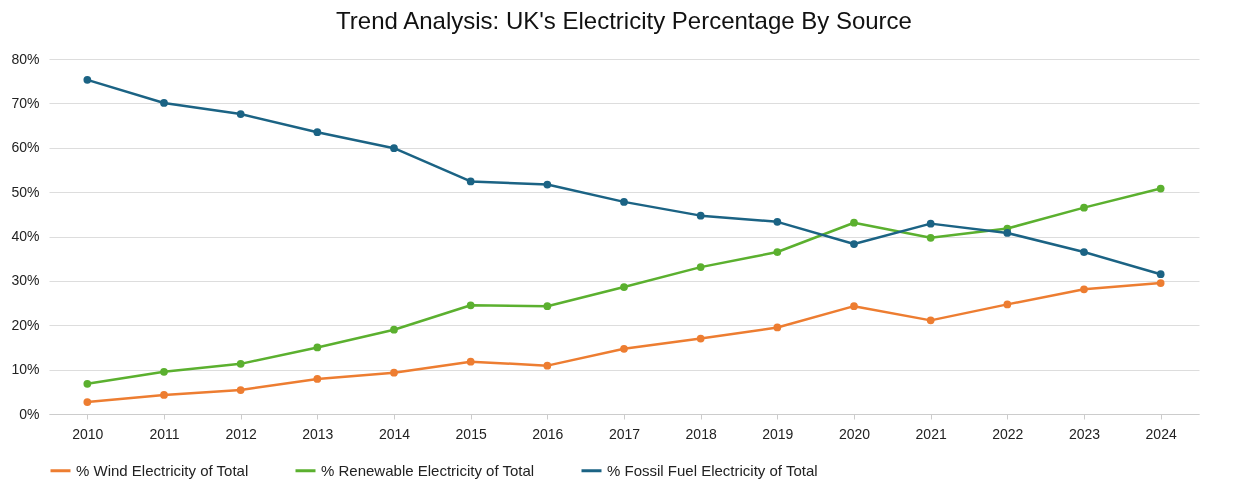 The image size is (1247, 493). I want to click on x-tick-label: 2023, so click(1084, 433).